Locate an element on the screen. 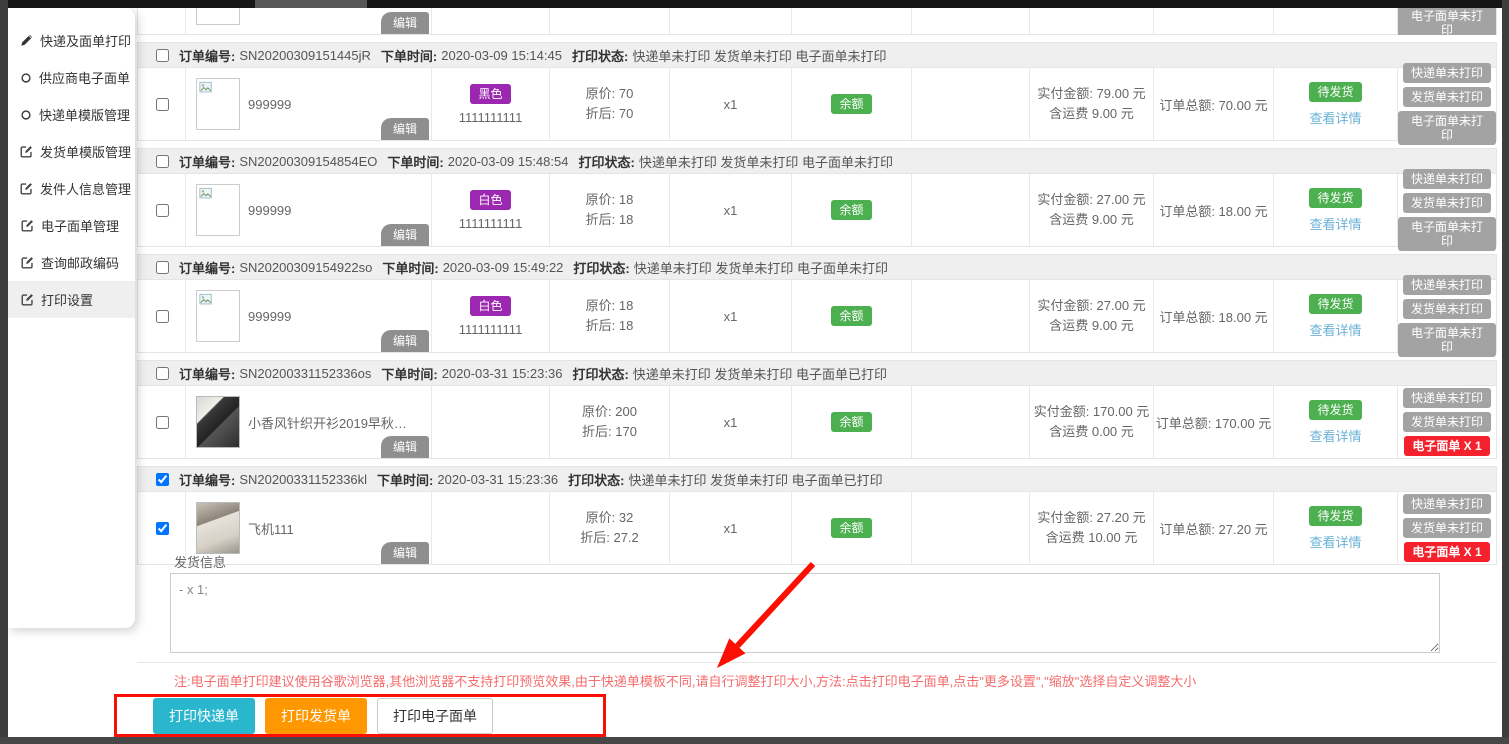 This screenshot has height=744, width=1509. broken-image-icon is located at coordinates (205, 299).